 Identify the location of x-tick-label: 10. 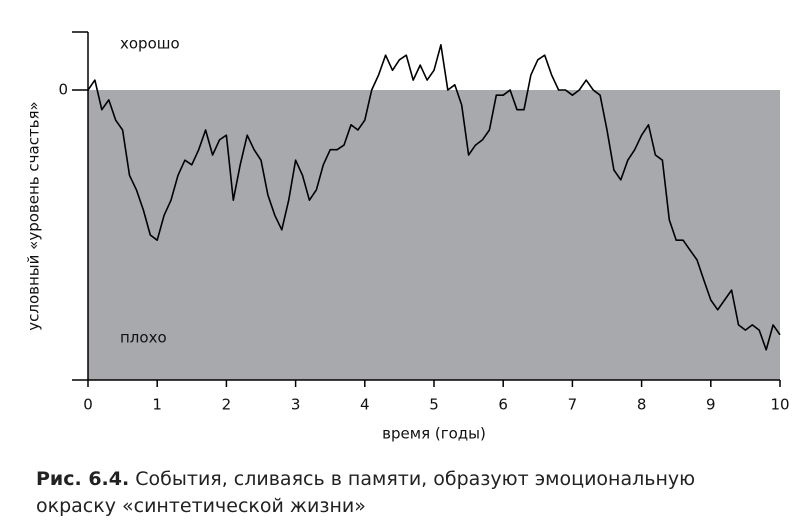
(779, 405).